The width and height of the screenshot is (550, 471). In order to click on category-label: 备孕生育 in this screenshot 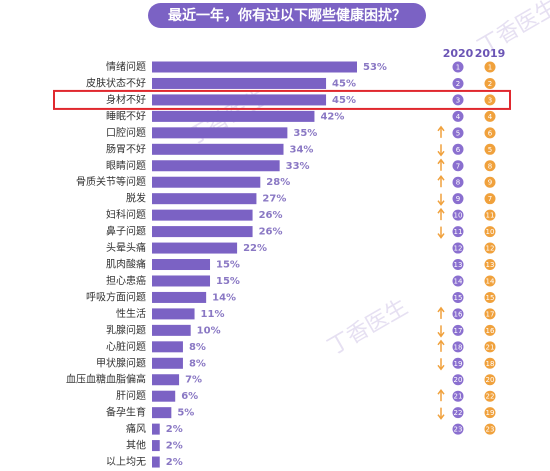, I will do `click(126, 412)`.